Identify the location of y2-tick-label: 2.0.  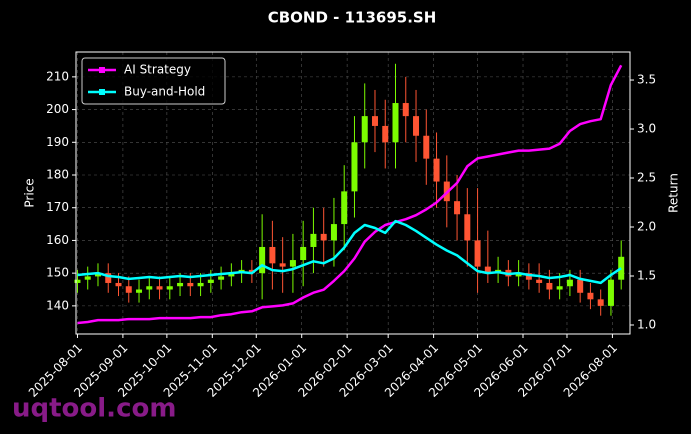
(646, 227).